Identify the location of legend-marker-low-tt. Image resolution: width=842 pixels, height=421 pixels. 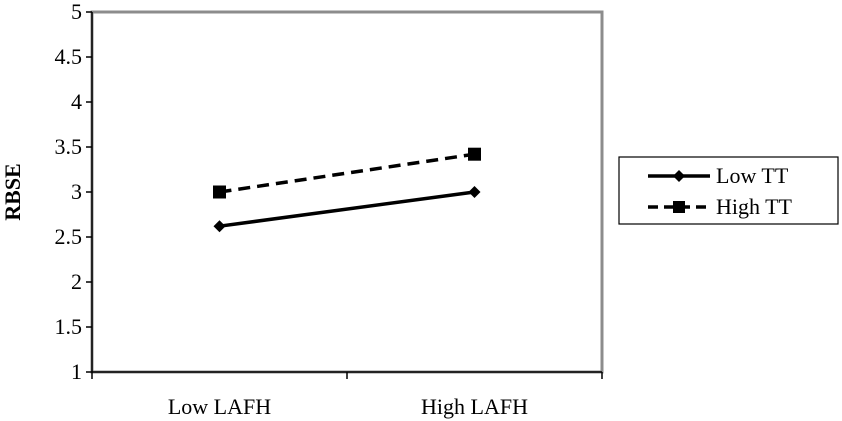
(679, 176).